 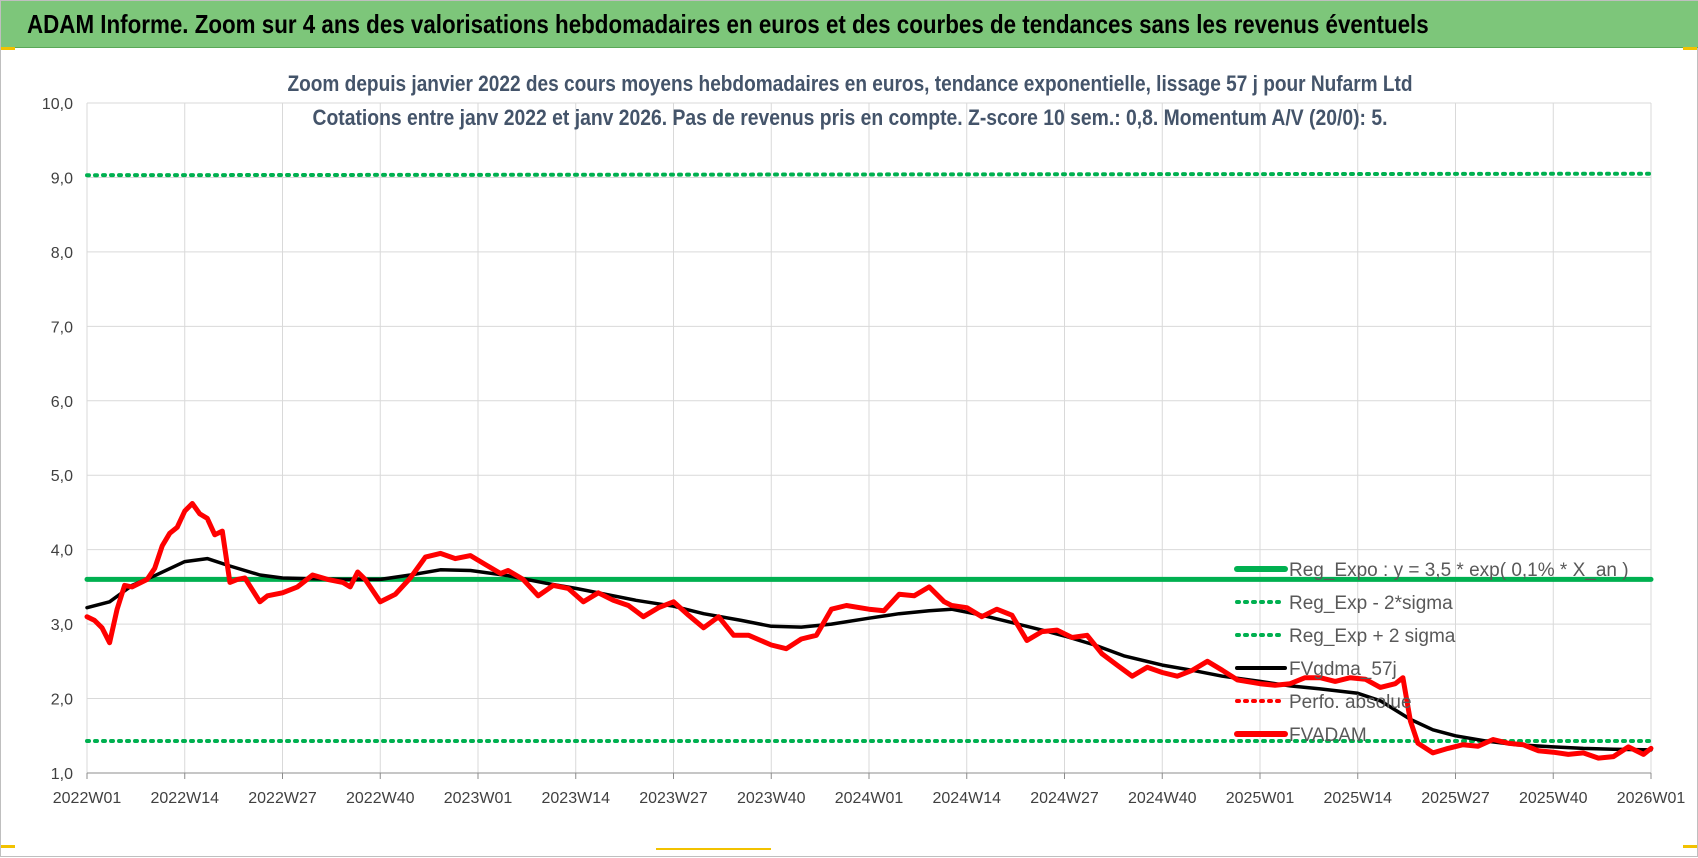 What do you see at coordinates (1328, 735) in the screenshot?
I see `legend-label: FVADAM` at bounding box center [1328, 735].